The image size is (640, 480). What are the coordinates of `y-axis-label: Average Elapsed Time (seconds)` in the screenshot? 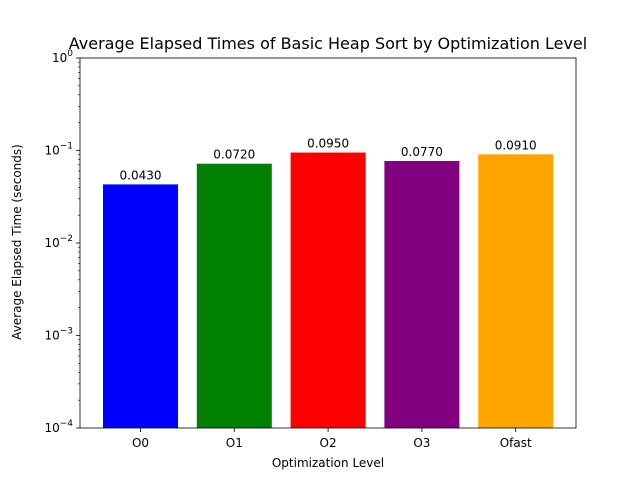 It's located at (17, 242).